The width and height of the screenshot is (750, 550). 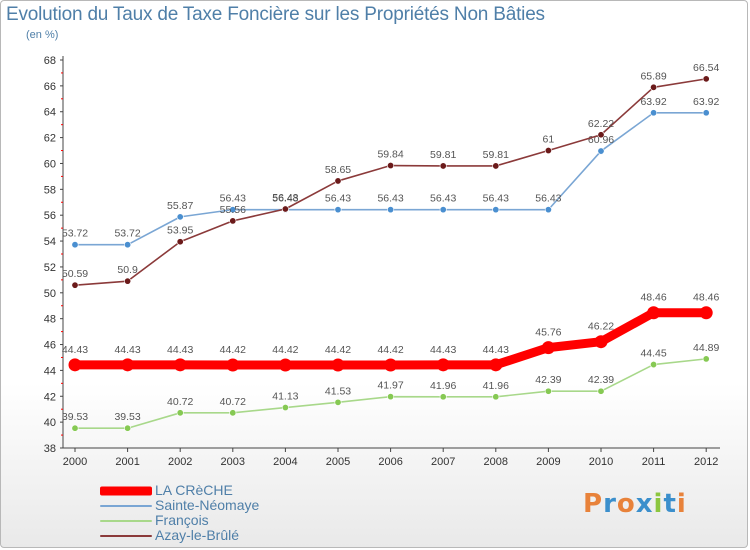 What do you see at coordinates (285, 462) in the screenshot?
I see `x-tick-label: 2004` at bounding box center [285, 462].